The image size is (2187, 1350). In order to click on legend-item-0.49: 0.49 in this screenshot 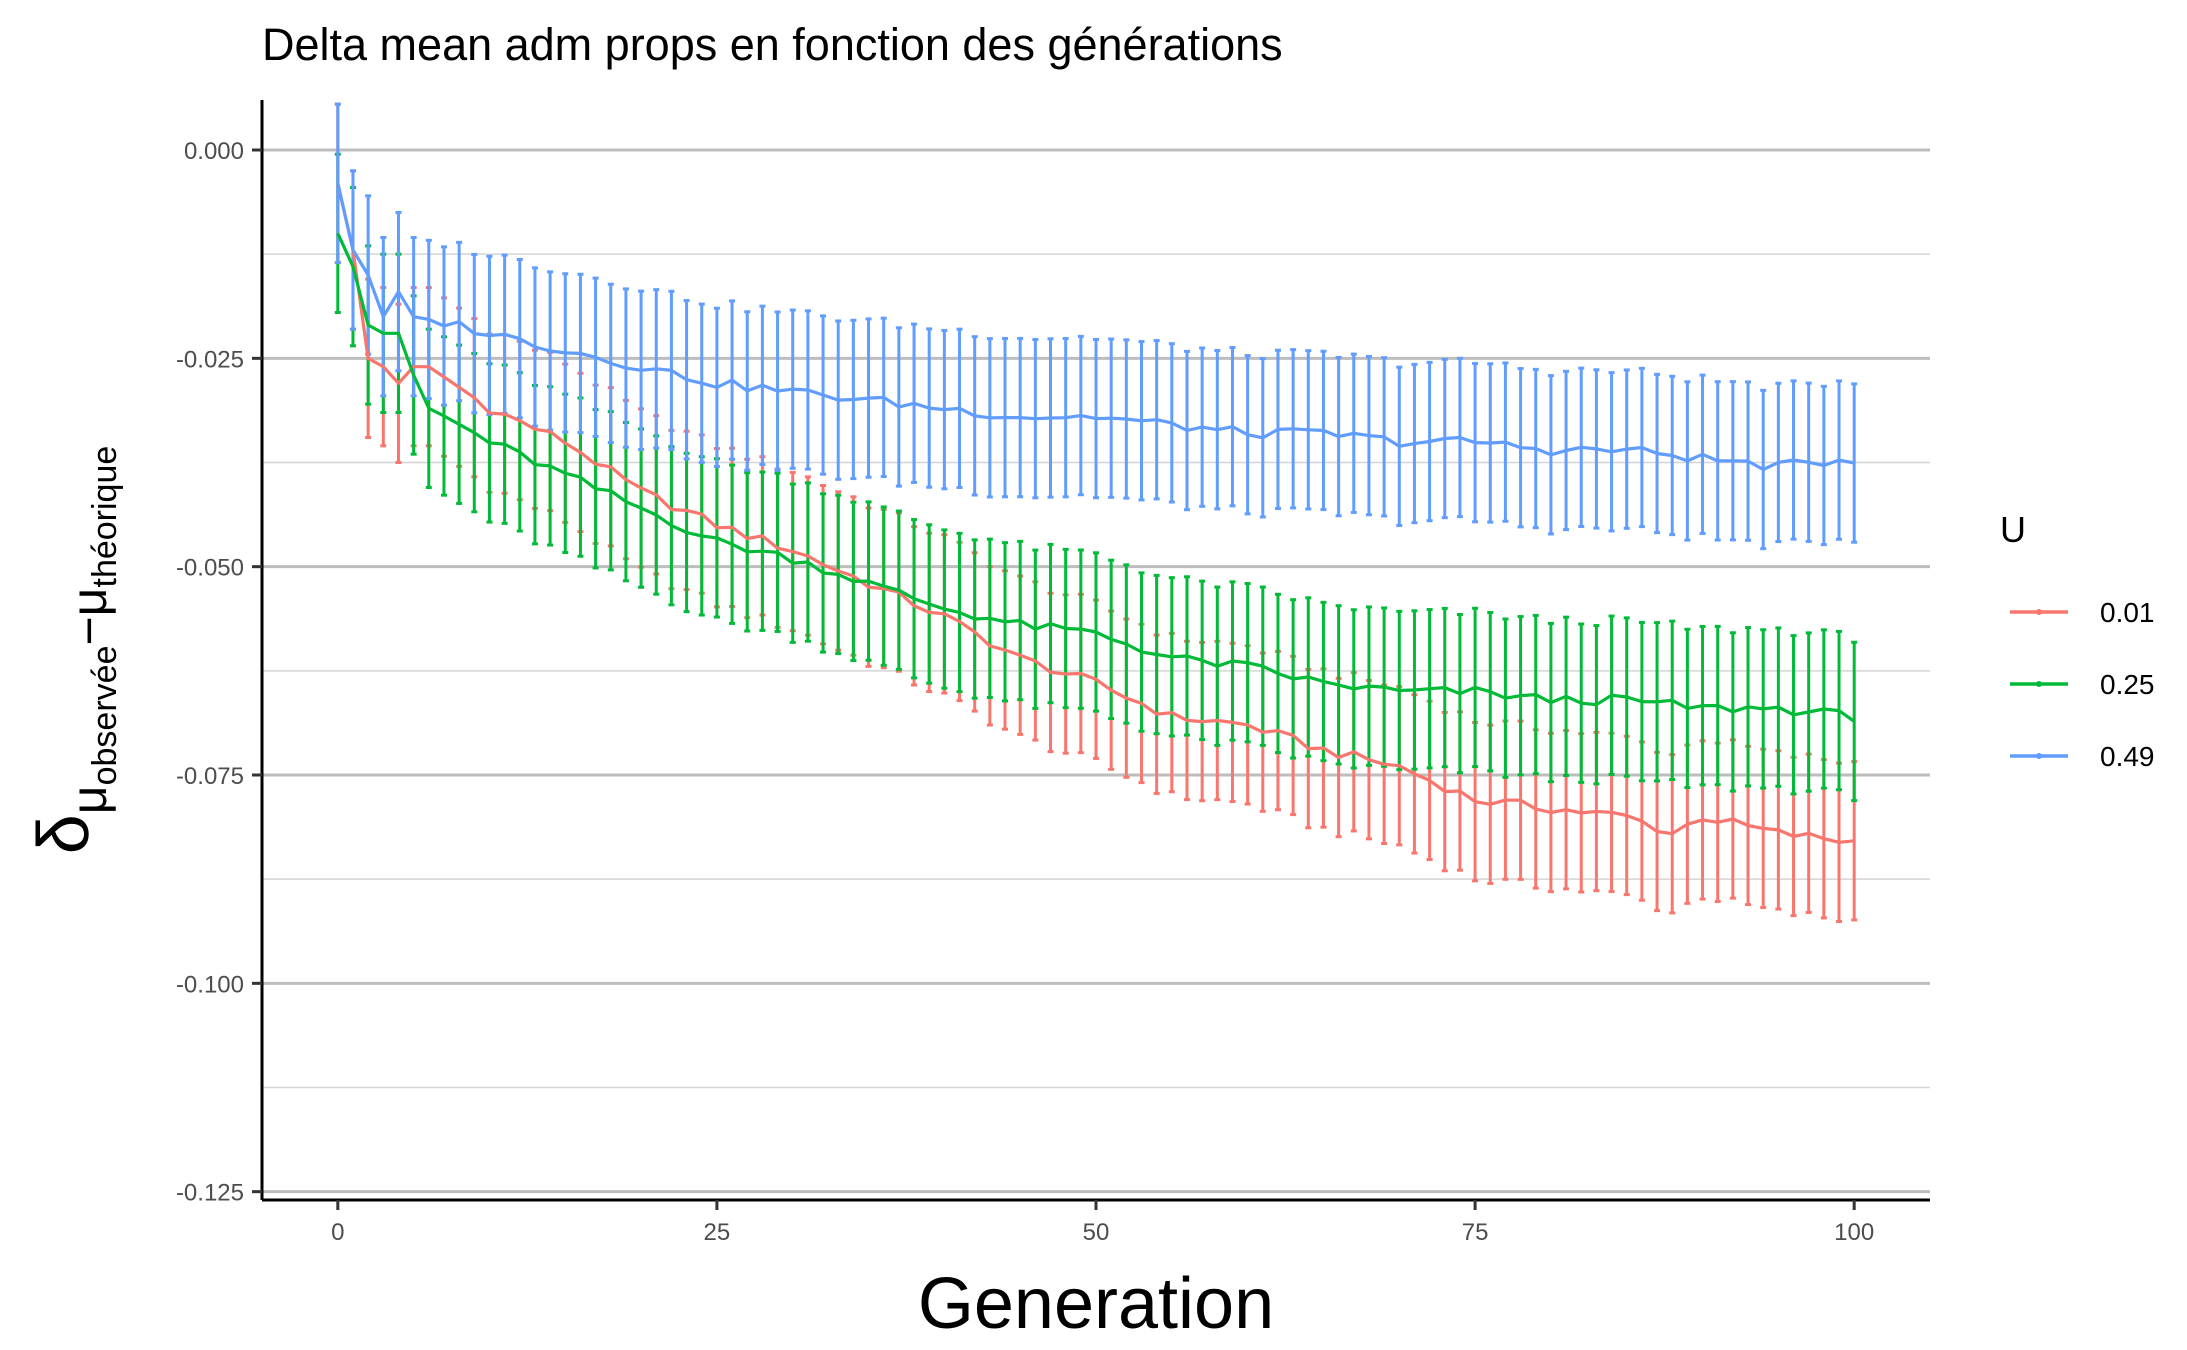, I will do `click(2082, 756)`.